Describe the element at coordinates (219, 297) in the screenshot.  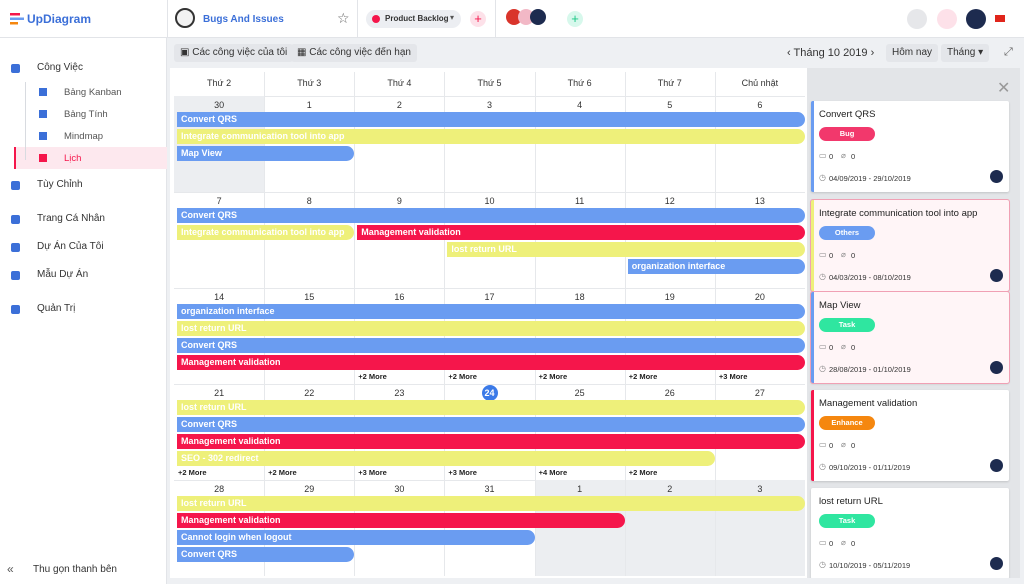
I see `day-number: 14` at that location.